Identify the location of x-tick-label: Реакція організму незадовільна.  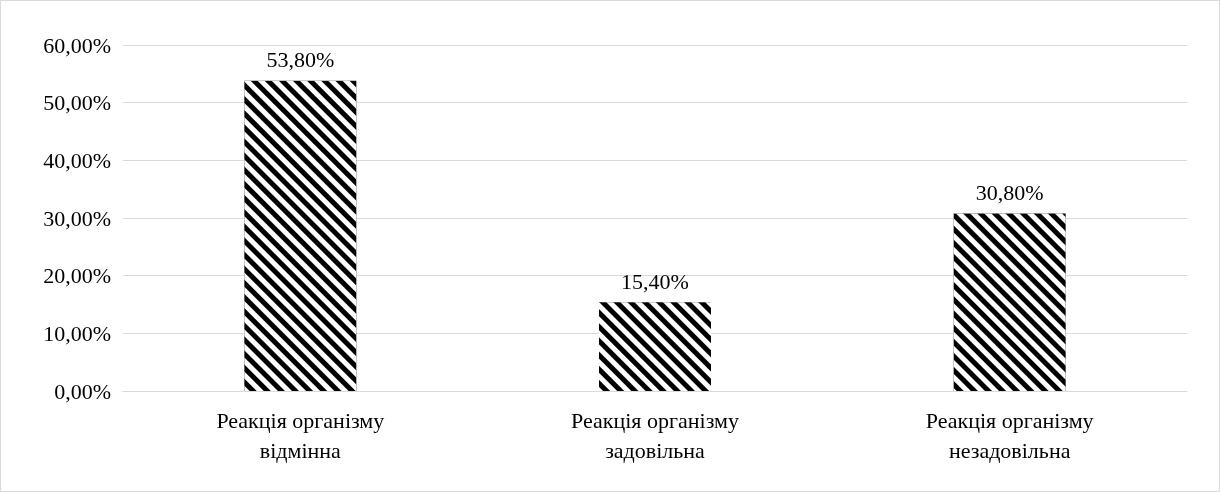
(1009, 435).